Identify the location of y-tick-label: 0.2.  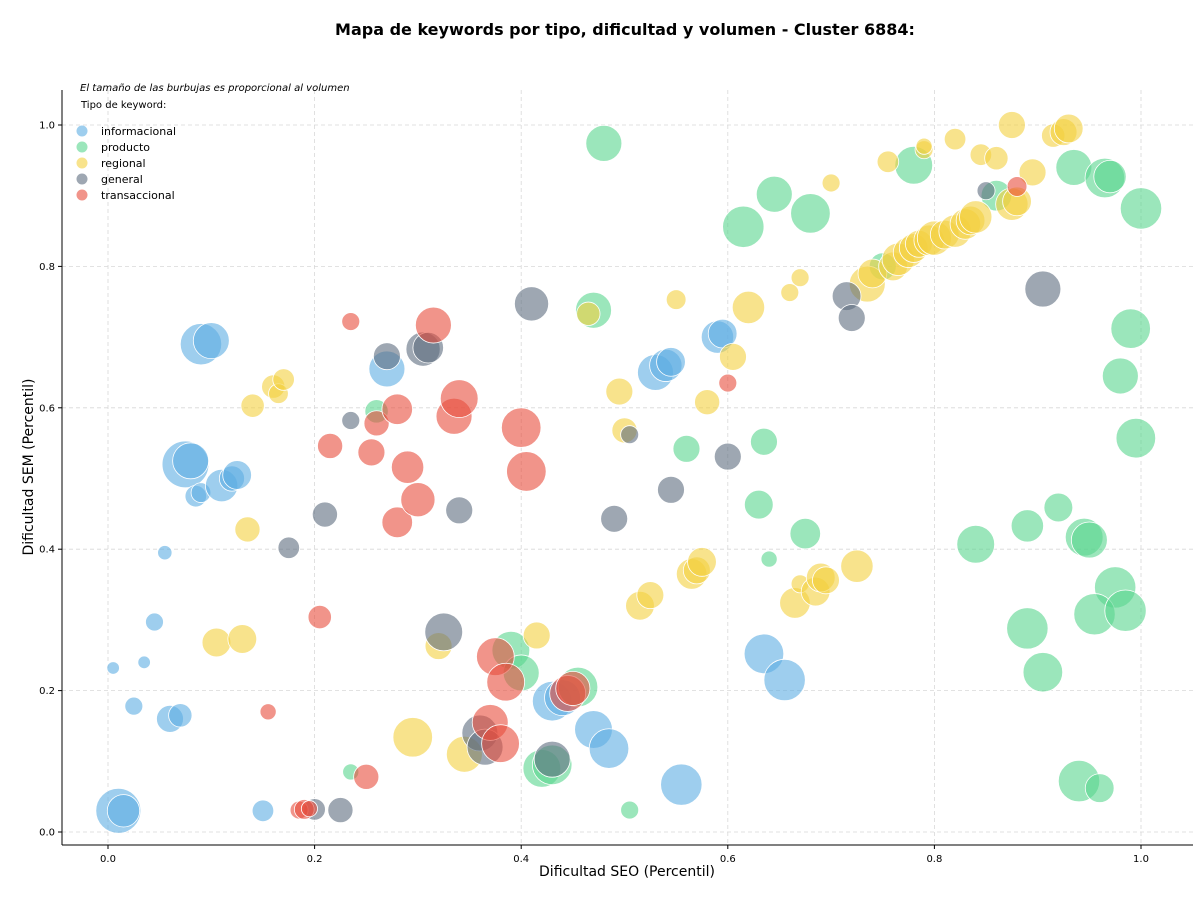
(47, 691).